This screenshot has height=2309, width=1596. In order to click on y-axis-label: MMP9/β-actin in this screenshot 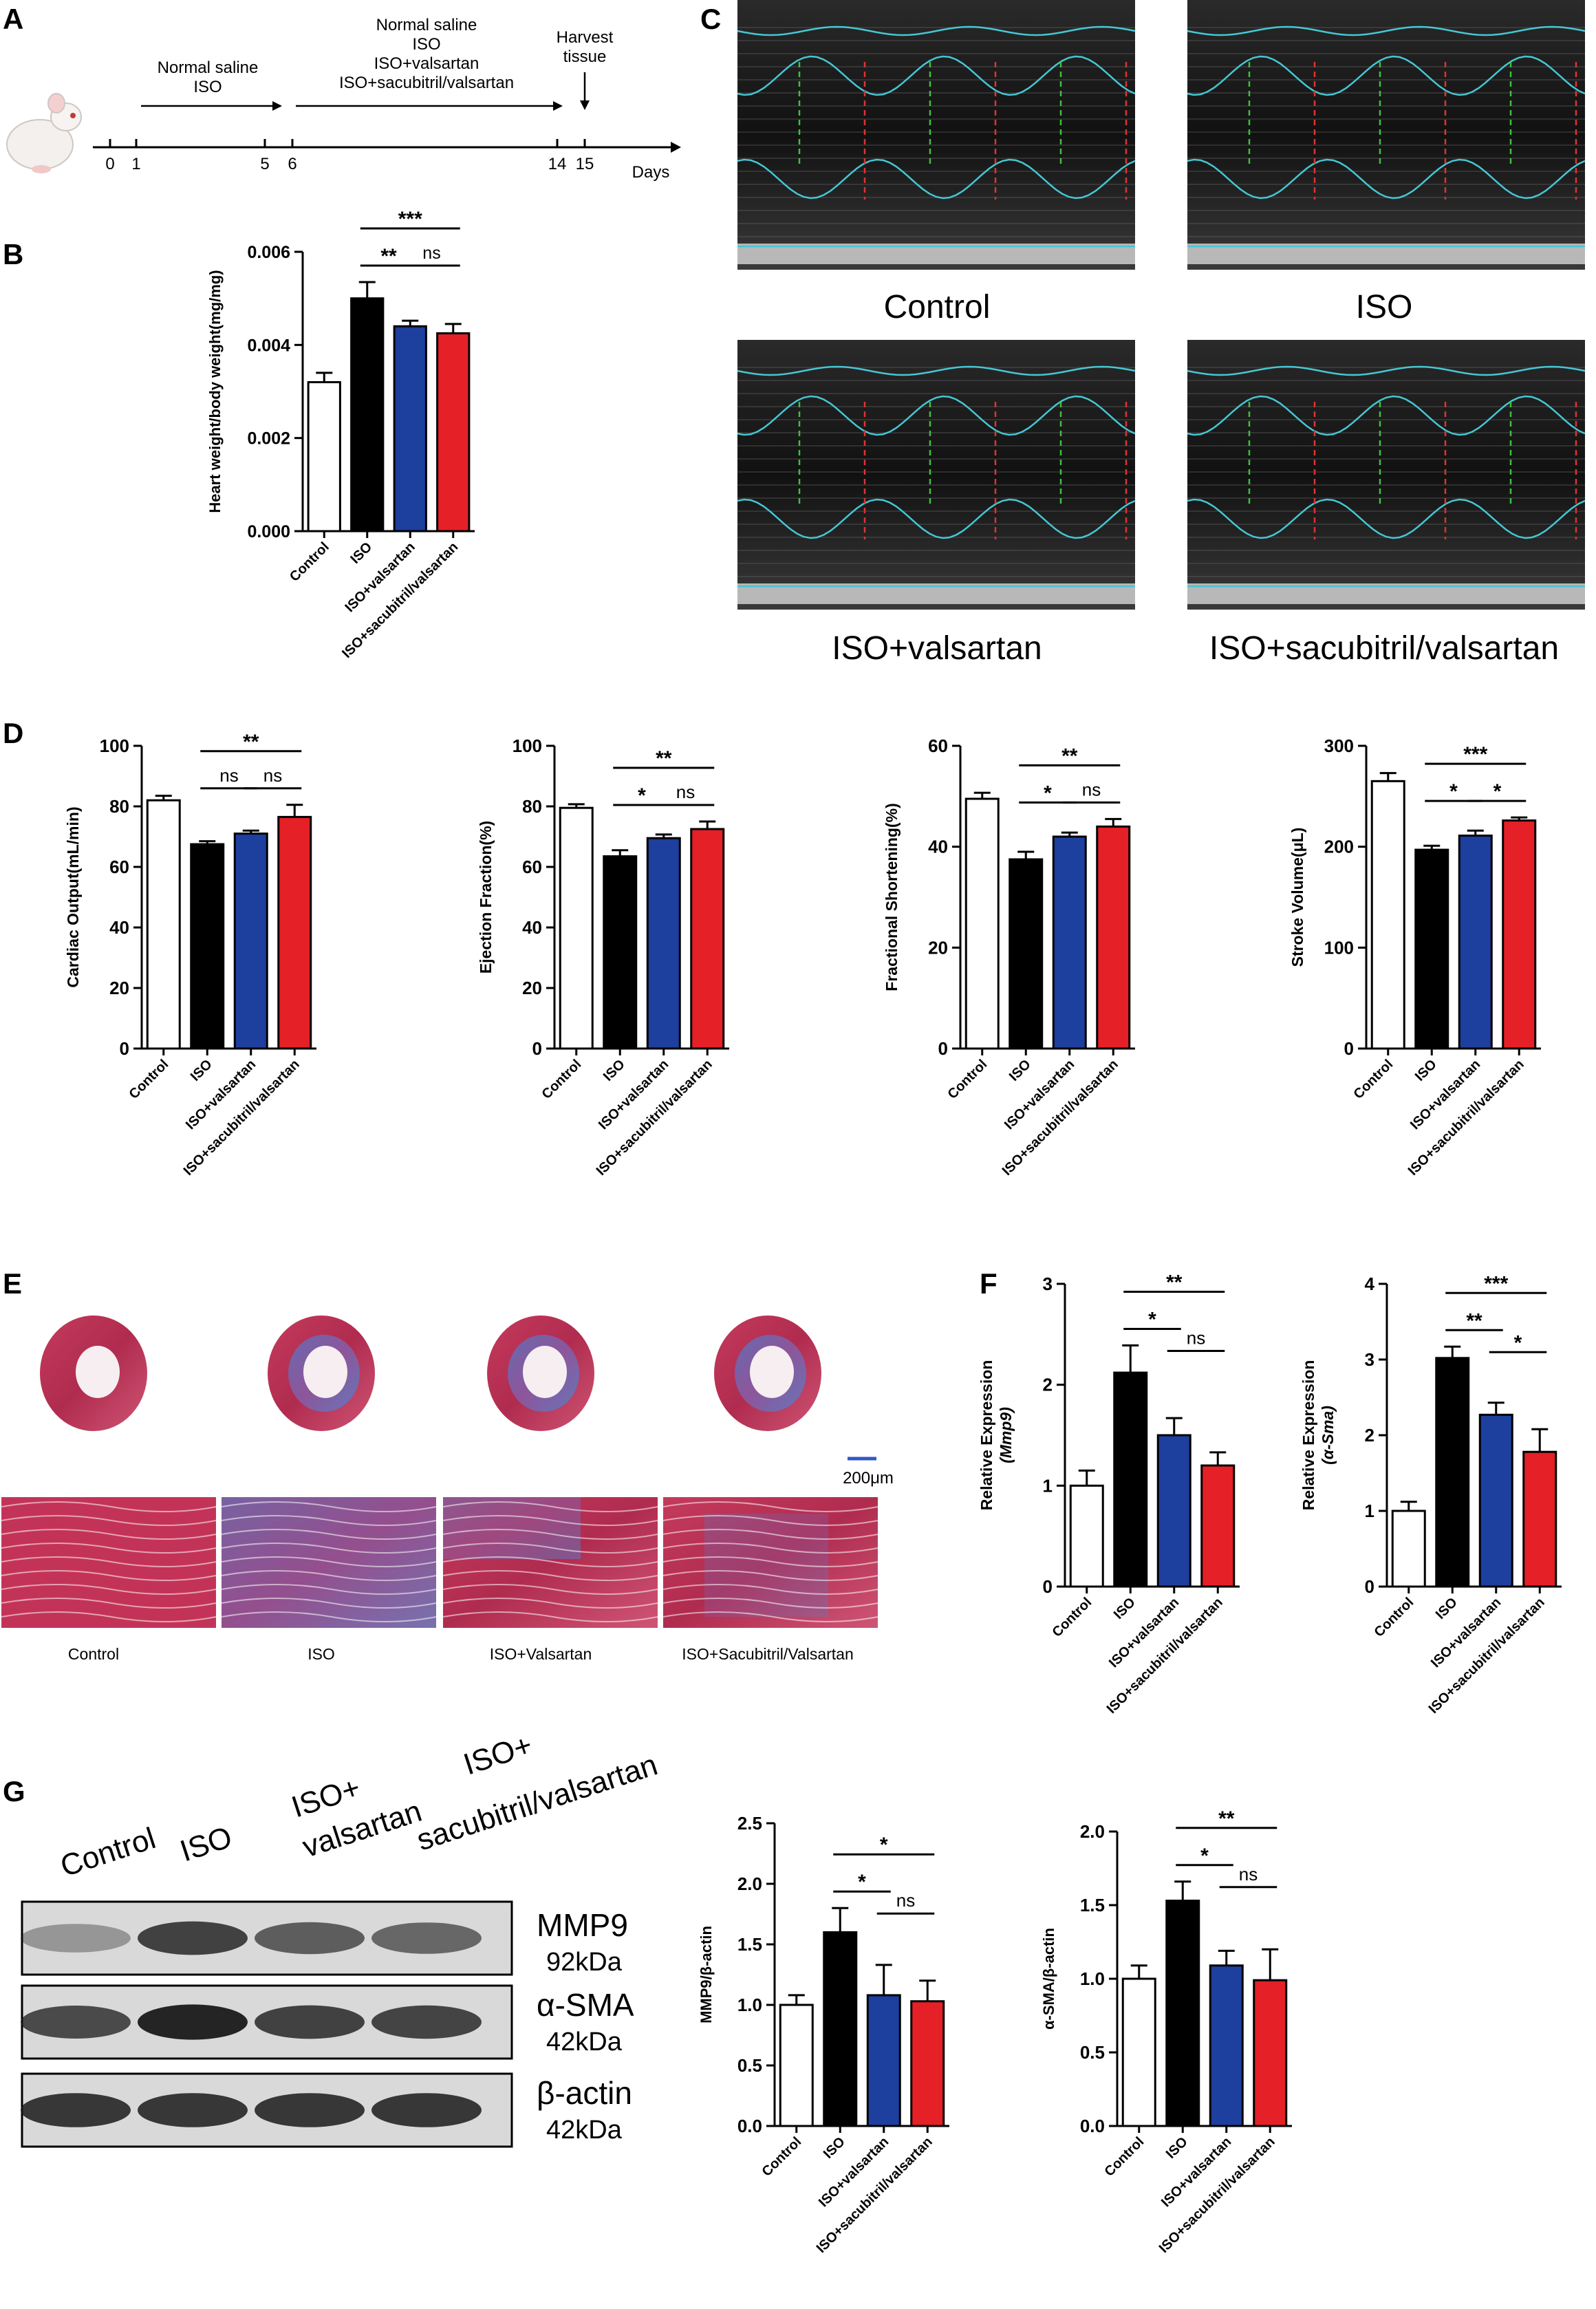, I will do `click(706, 1974)`.